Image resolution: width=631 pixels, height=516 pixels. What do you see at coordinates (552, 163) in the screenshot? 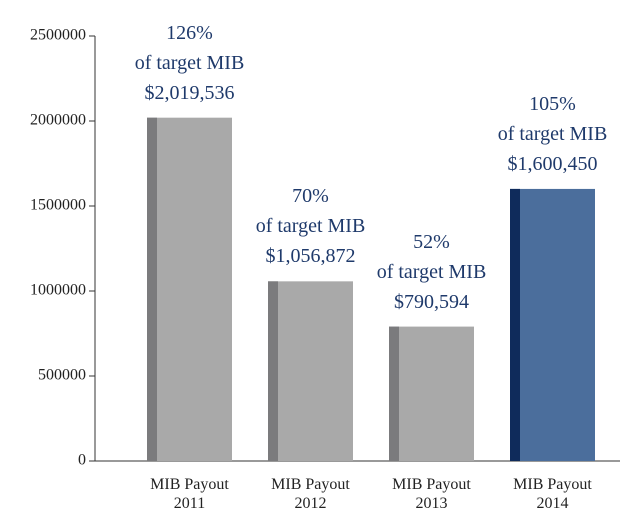
I see `value-label: $1,600,450` at bounding box center [552, 163].